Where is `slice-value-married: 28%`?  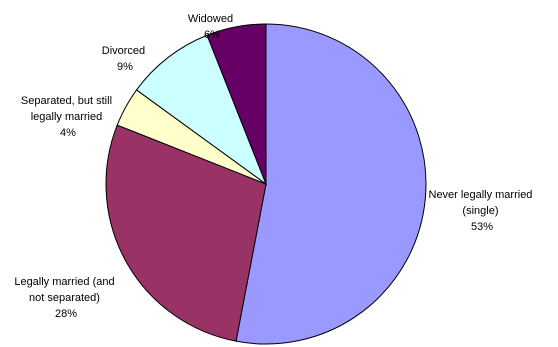 slice-value-married: 28% is located at coordinates (66, 314).